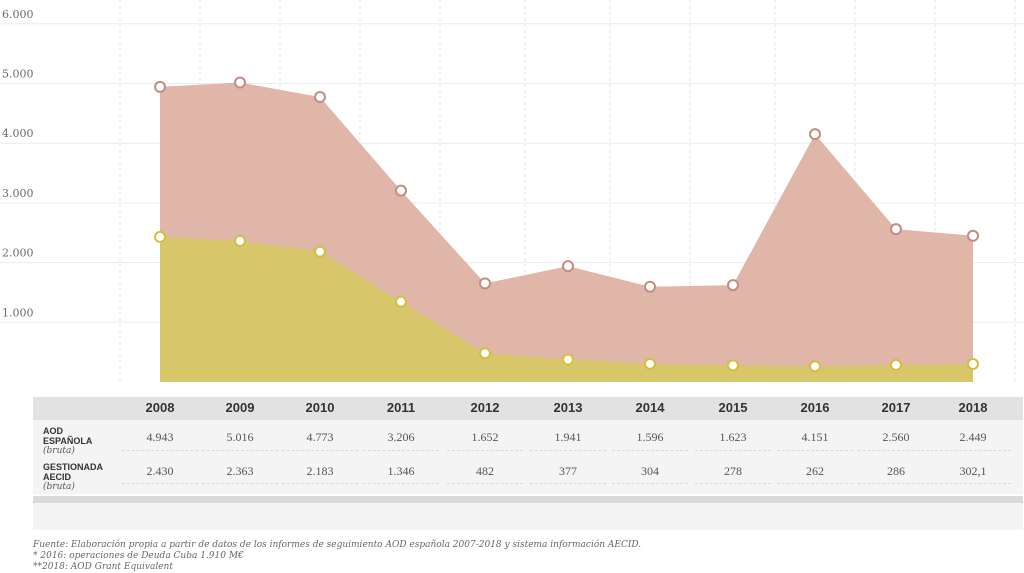 Image resolution: width=1024 pixels, height=573 pixels. Describe the element at coordinates (568, 437) in the screenshot. I see `table-cell-r0-2013: 1.941` at that location.